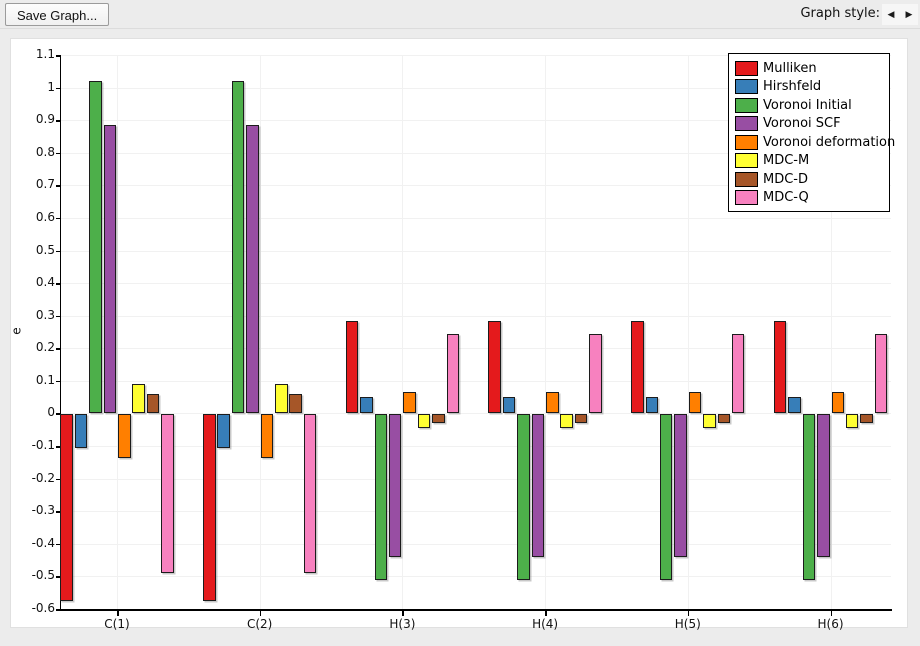 This screenshot has width=920, height=646. Describe the element at coordinates (45, 151) in the screenshot. I see `y-tick-label: 0.8` at that location.